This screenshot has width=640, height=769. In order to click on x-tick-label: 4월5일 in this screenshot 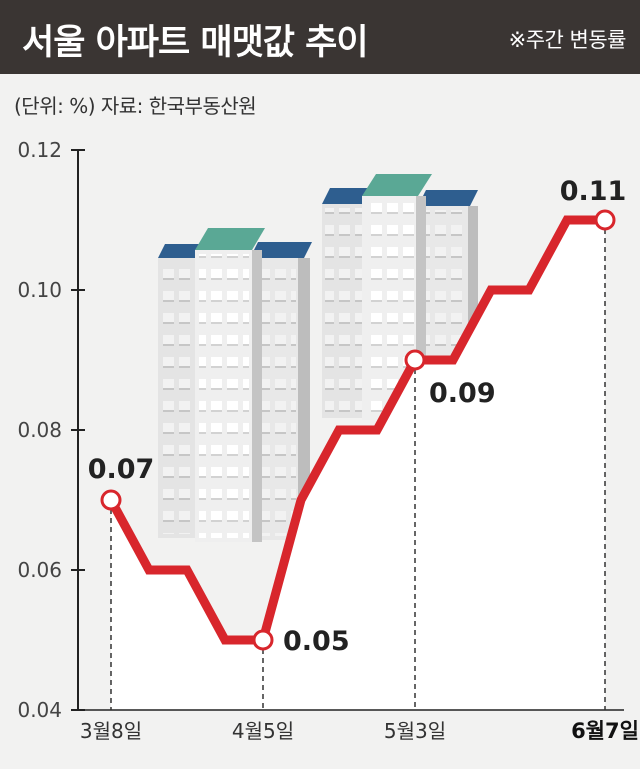, I will do `click(263, 731)`.